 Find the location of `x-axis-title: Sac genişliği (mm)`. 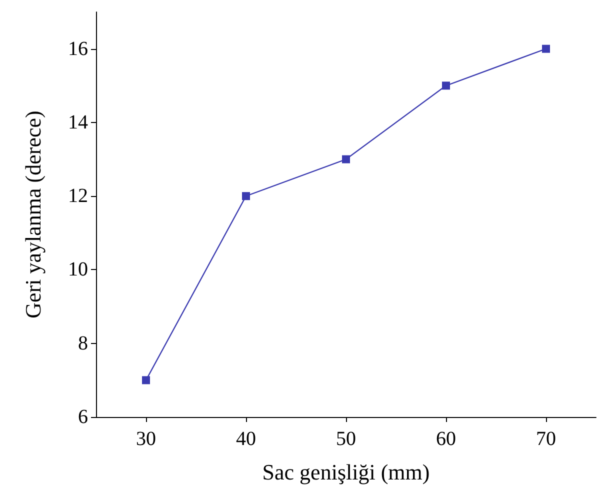

x-axis-title: Sac genişliği (mm) is located at coordinates (346, 472).